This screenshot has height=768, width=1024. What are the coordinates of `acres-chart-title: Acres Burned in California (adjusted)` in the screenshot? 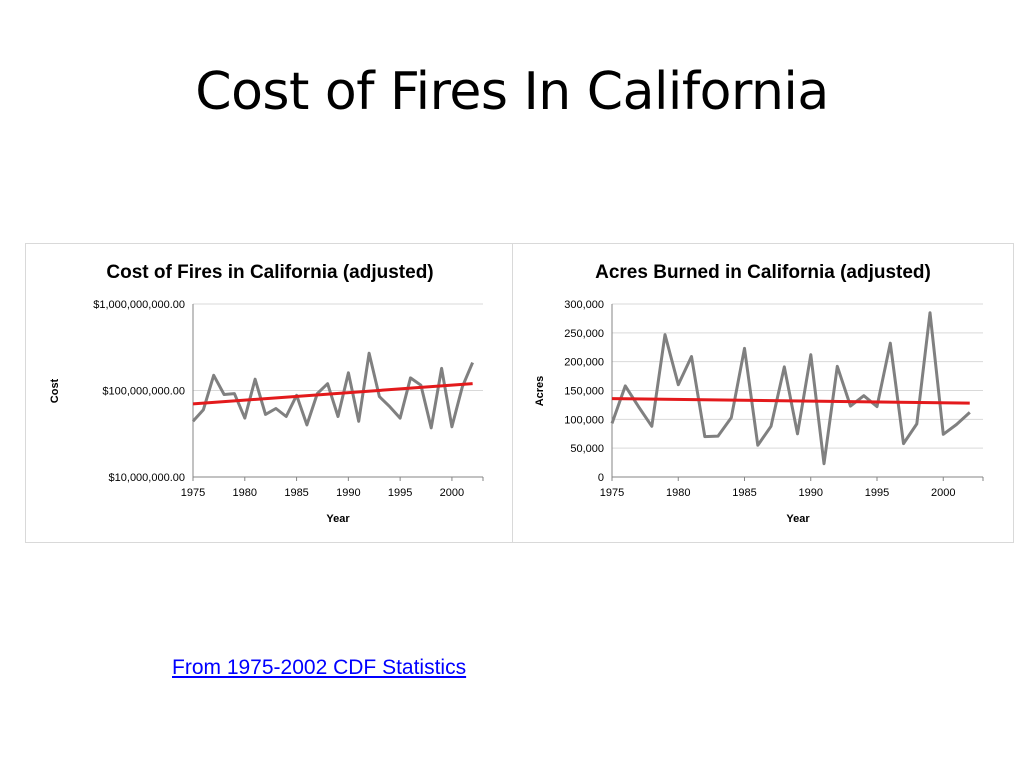 It's located at (763, 272).